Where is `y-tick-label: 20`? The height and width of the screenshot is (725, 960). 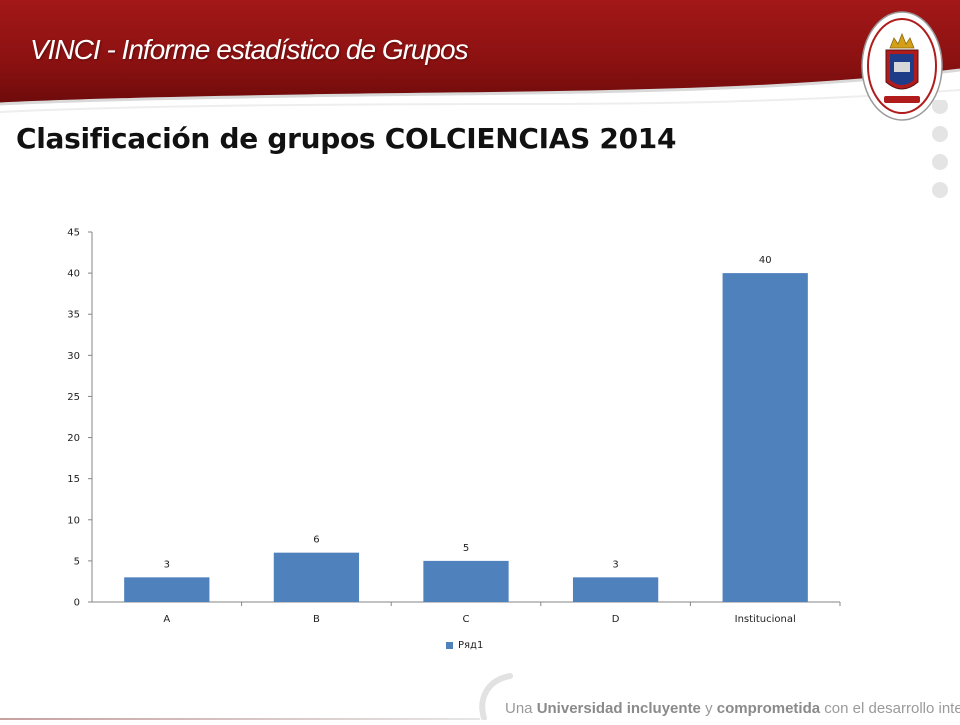
y-tick-label: 20 is located at coordinates (73, 438).